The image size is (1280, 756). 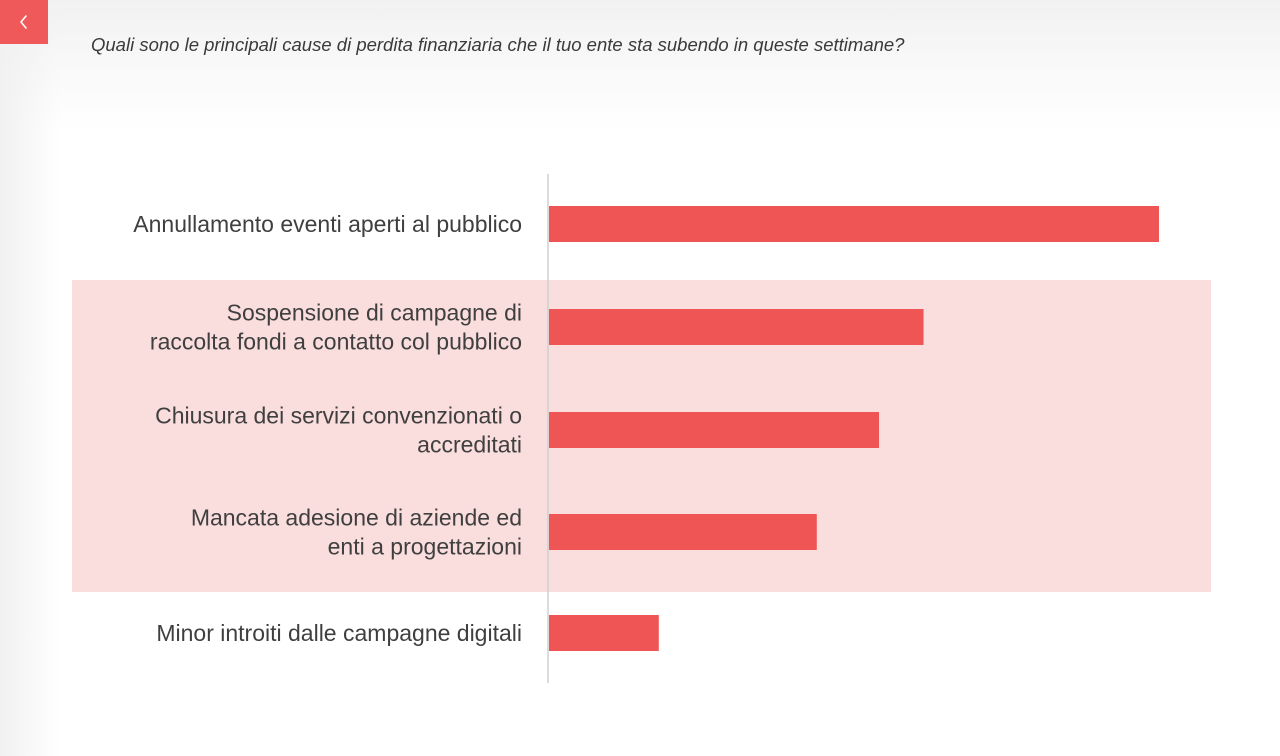 I want to click on category-label-line: Annullamento eventi aperti al pubblico, so click(x=327, y=224).